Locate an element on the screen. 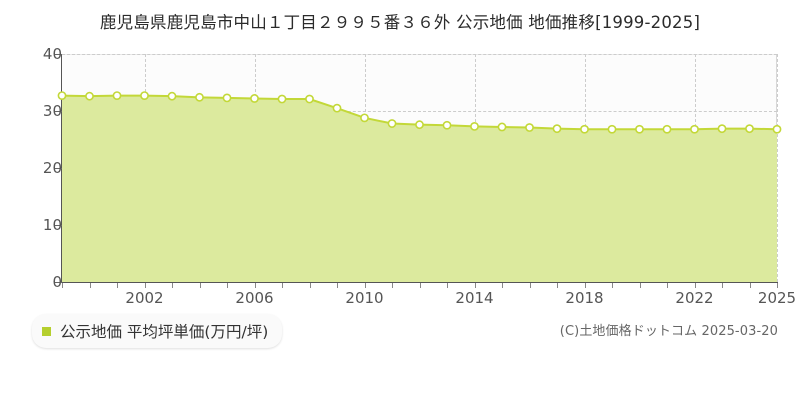 Image resolution: width=800 pixels, height=400 pixels. grid-line-vertical is located at coordinates (777, 168).